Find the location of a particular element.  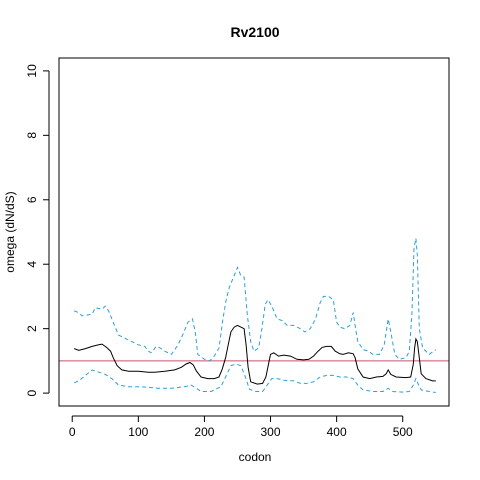

x-tick-label: 300 is located at coordinates (271, 432).